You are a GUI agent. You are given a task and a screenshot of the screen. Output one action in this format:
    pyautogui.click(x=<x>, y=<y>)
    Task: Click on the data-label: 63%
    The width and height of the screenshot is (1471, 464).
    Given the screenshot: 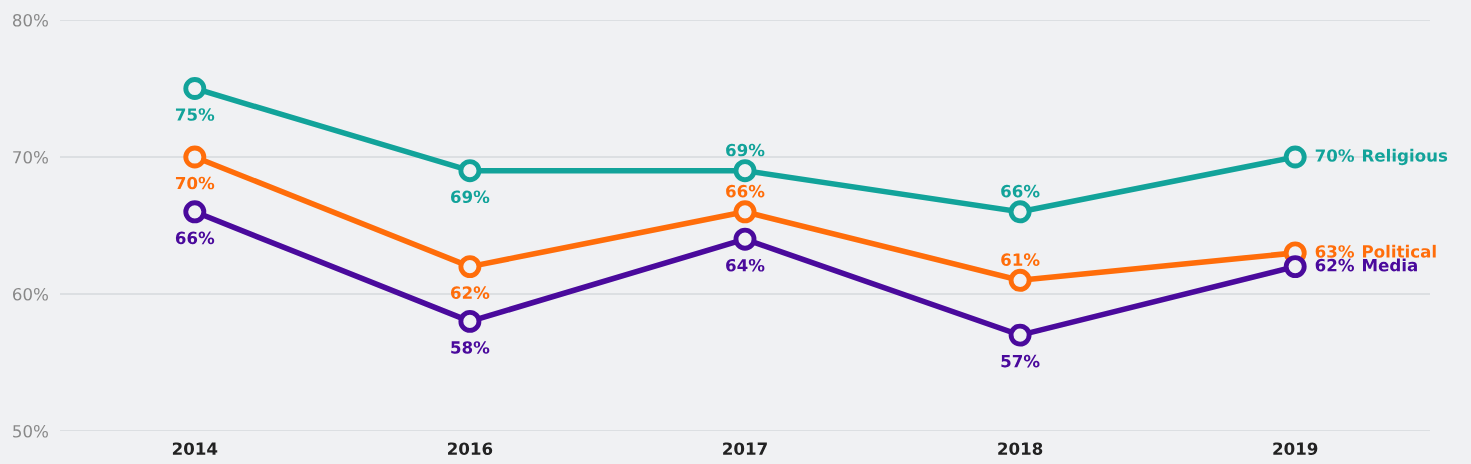 What is the action you would take?
    pyautogui.click(x=1335, y=251)
    